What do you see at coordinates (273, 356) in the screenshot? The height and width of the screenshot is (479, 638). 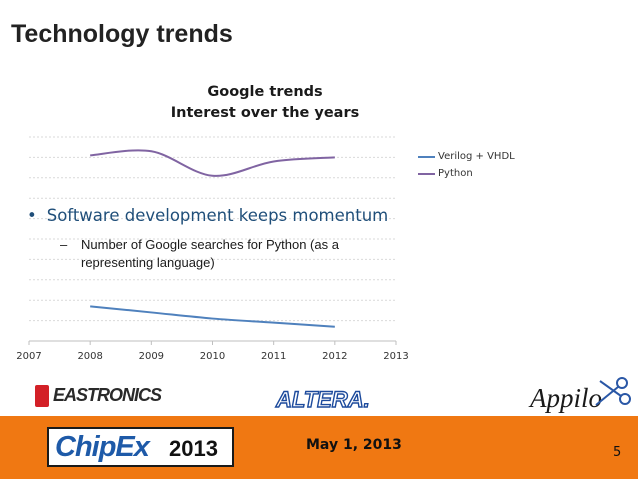 I see `x-tick-label: 2011` at bounding box center [273, 356].